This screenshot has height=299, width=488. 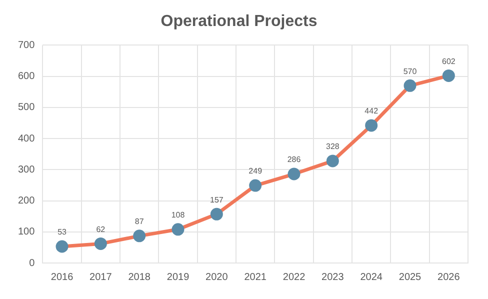 What do you see at coordinates (217, 199) in the screenshot?
I see `data-label: 157` at bounding box center [217, 199].